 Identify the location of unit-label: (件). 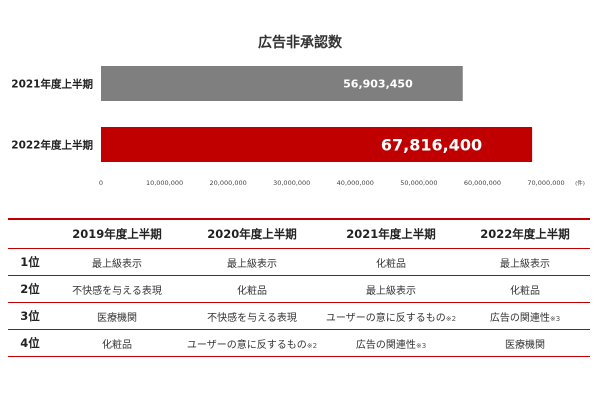
(580, 183).